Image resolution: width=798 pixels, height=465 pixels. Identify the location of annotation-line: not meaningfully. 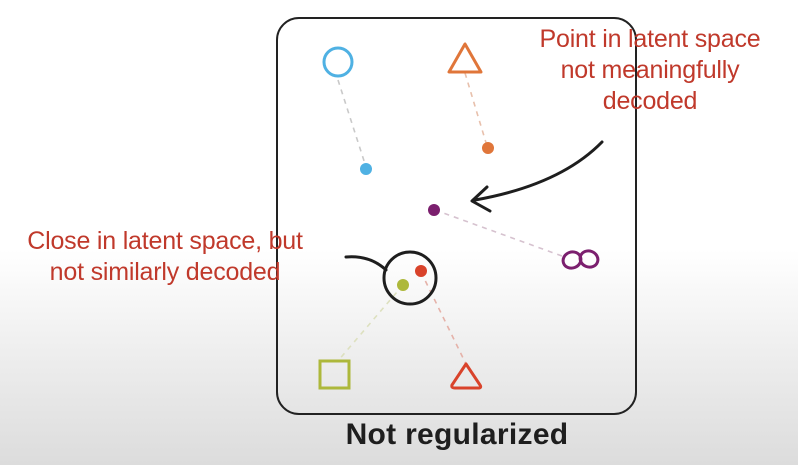
(650, 70).